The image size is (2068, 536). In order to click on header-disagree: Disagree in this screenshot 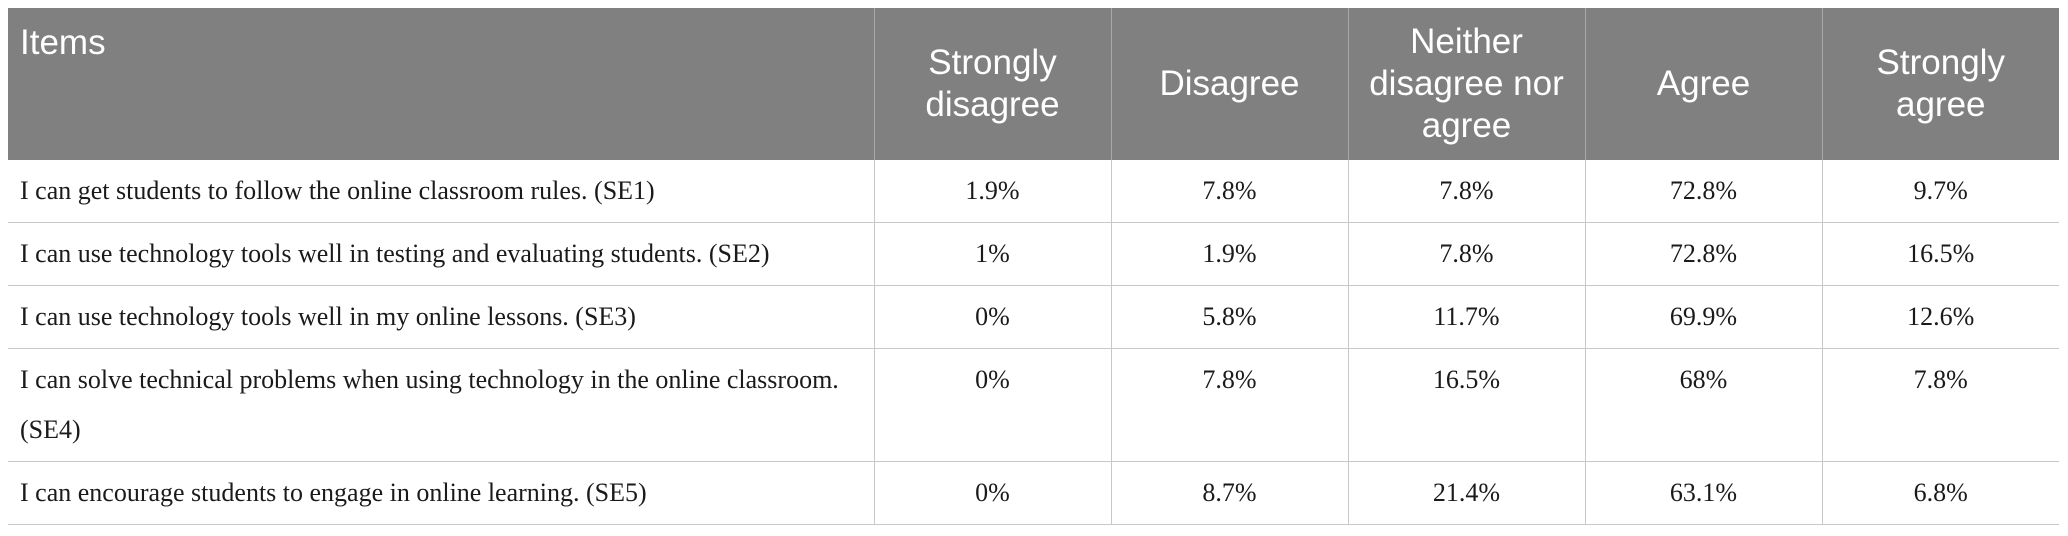, I will do `click(1230, 84)`.